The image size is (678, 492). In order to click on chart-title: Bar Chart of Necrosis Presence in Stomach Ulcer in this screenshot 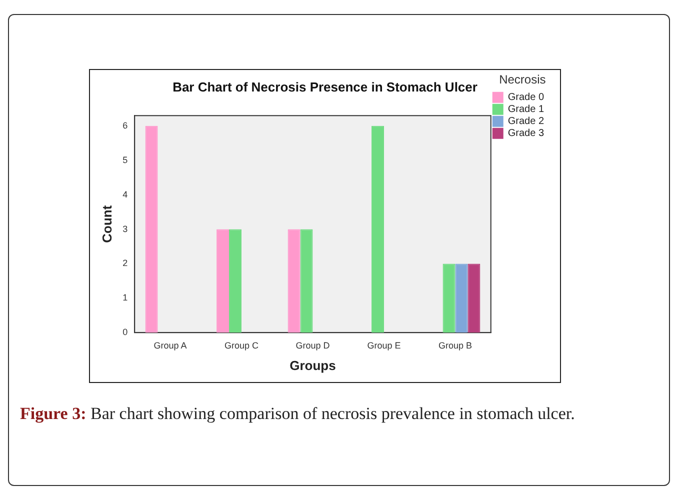, I will do `click(325, 86)`.